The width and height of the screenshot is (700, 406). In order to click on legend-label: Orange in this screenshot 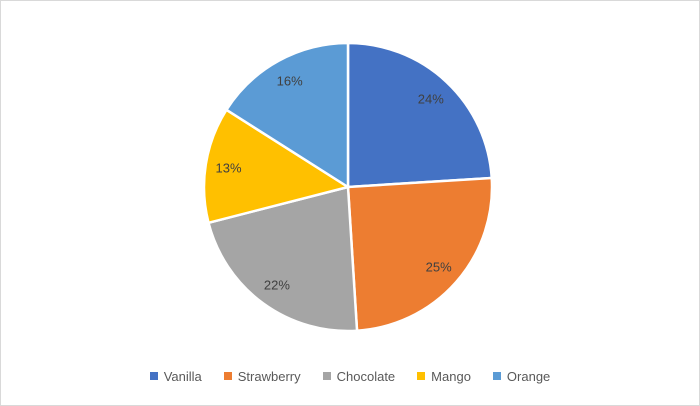, I will do `click(528, 376)`.